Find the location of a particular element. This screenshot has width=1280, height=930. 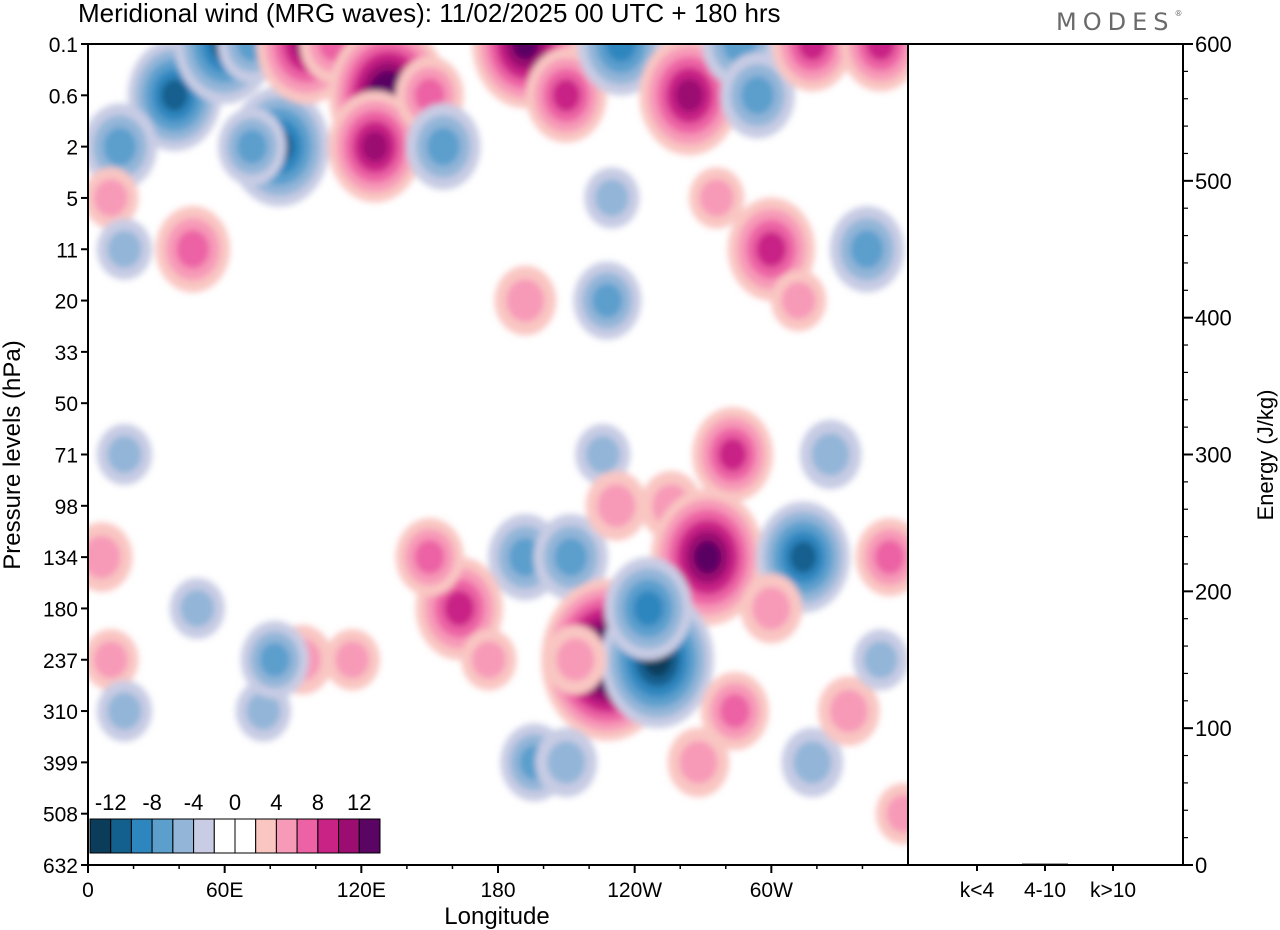

colorbar-label-2: -4 is located at coordinates (194, 802).